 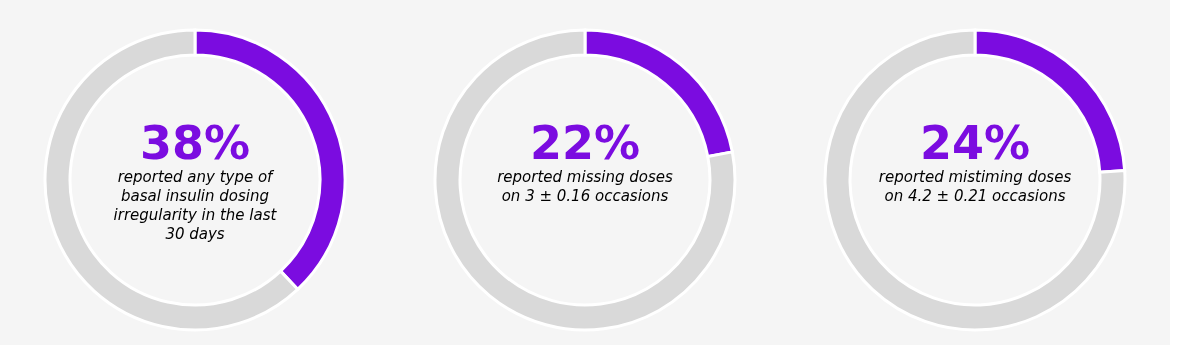 What do you see at coordinates (585, 186) in the screenshot?
I see `text: reported missing doses on 3 ± 0.16 occasions` at bounding box center [585, 186].